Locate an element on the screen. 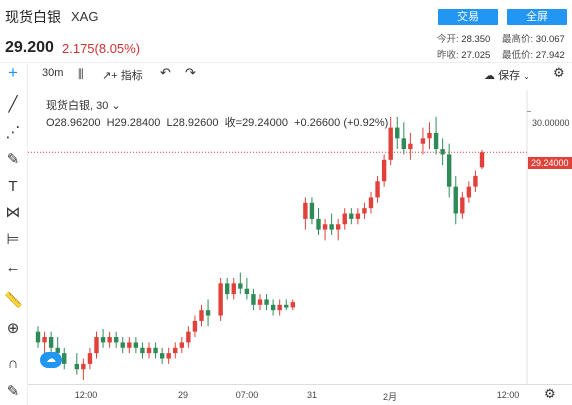  x-axis-label: 07:00 is located at coordinates (247, 395).